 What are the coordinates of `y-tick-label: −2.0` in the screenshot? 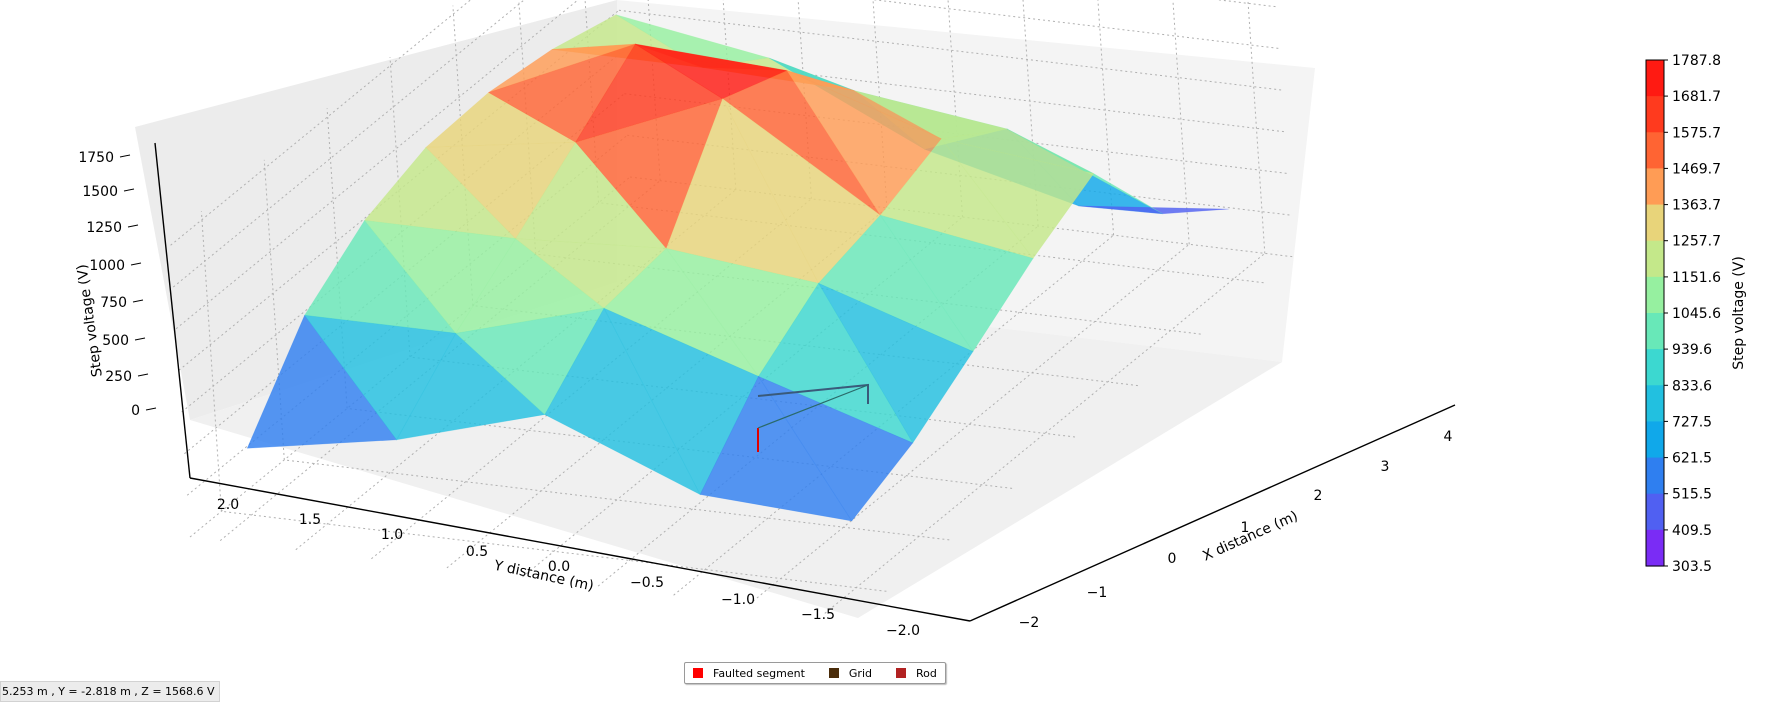 It's located at (903, 631).